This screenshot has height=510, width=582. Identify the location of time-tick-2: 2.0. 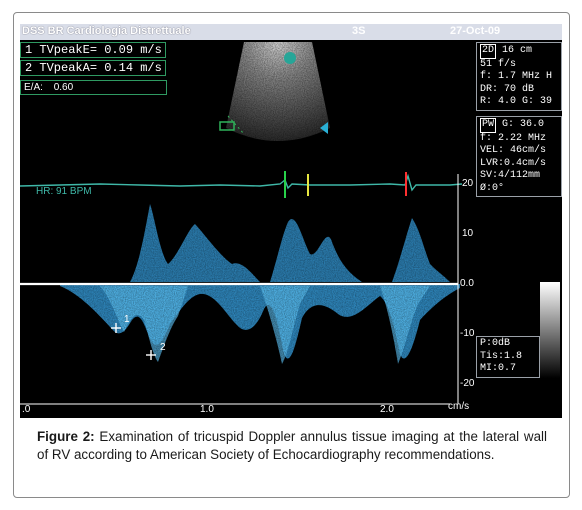
(387, 409).